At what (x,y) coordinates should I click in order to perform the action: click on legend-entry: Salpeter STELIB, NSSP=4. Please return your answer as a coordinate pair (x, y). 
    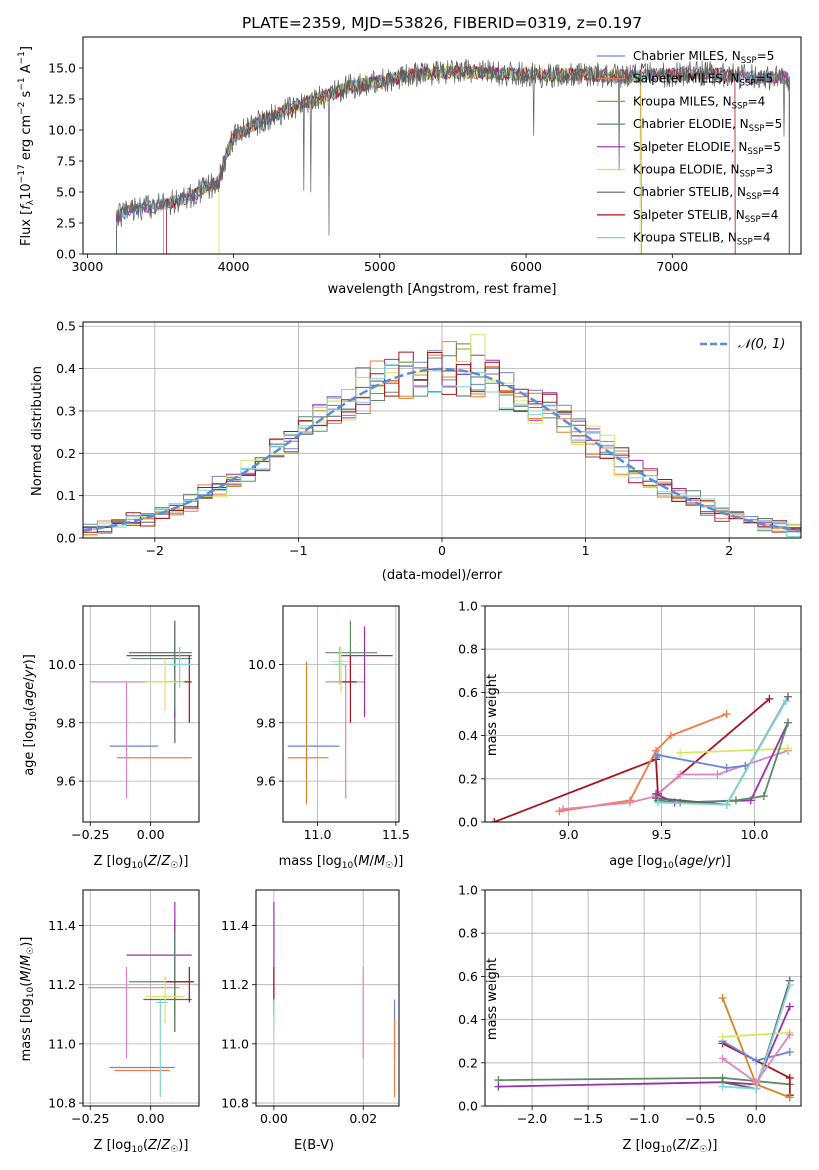
    Looking at the image, I should click on (705, 216).